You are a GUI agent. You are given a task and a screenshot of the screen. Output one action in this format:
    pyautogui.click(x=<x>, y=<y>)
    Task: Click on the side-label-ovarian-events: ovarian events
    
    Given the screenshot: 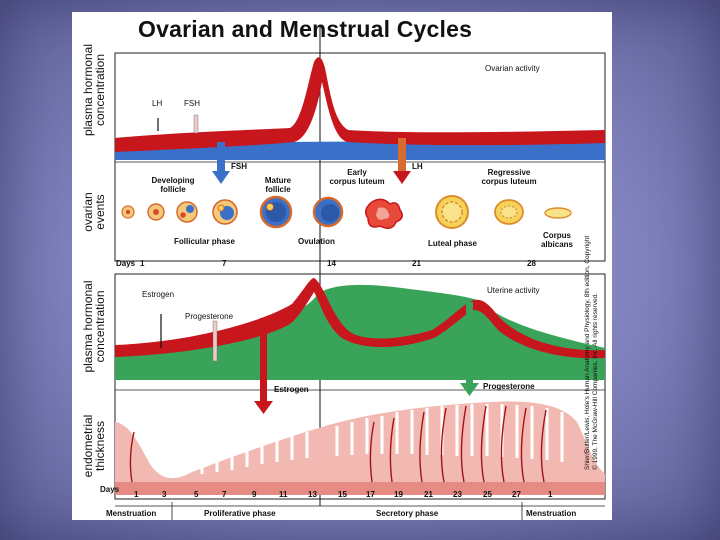 What is the action you would take?
    pyautogui.click(x=94, y=212)
    